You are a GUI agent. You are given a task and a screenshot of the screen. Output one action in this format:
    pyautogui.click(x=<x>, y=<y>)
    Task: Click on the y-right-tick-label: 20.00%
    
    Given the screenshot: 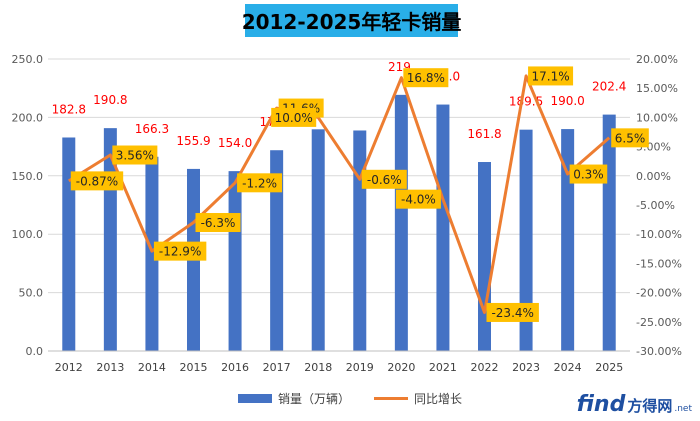 What is the action you would take?
    pyautogui.click(x=657, y=59)
    